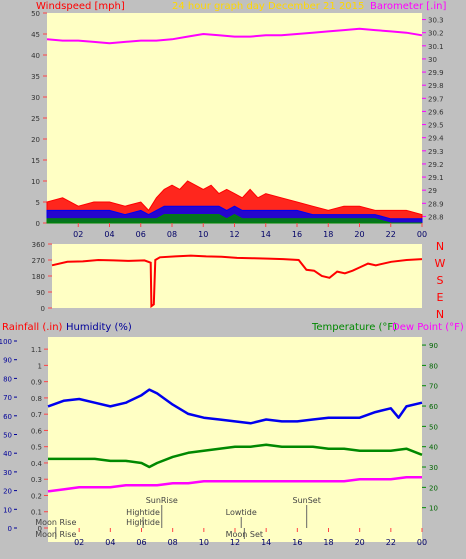 This screenshot has width=466, height=559. What do you see at coordinates (436, 86) in the screenshot?
I see `baro-y-tick-label: 29.8` at bounding box center [436, 86].